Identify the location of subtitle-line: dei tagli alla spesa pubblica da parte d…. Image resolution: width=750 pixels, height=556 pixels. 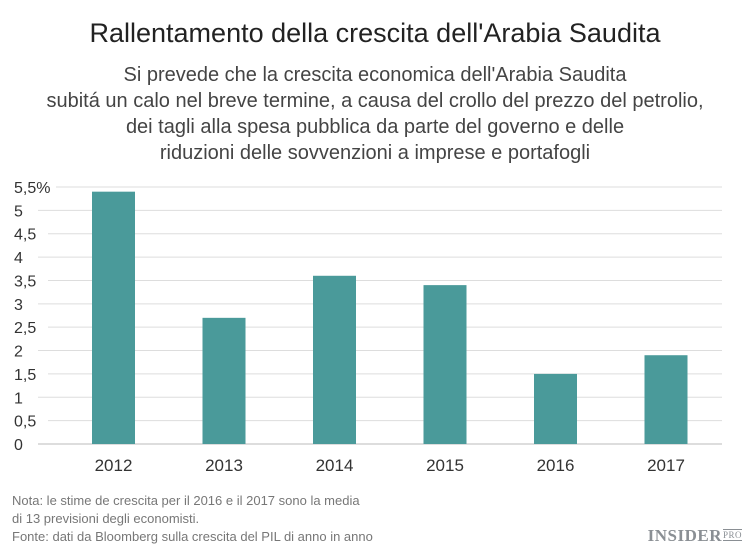
(375, 127).